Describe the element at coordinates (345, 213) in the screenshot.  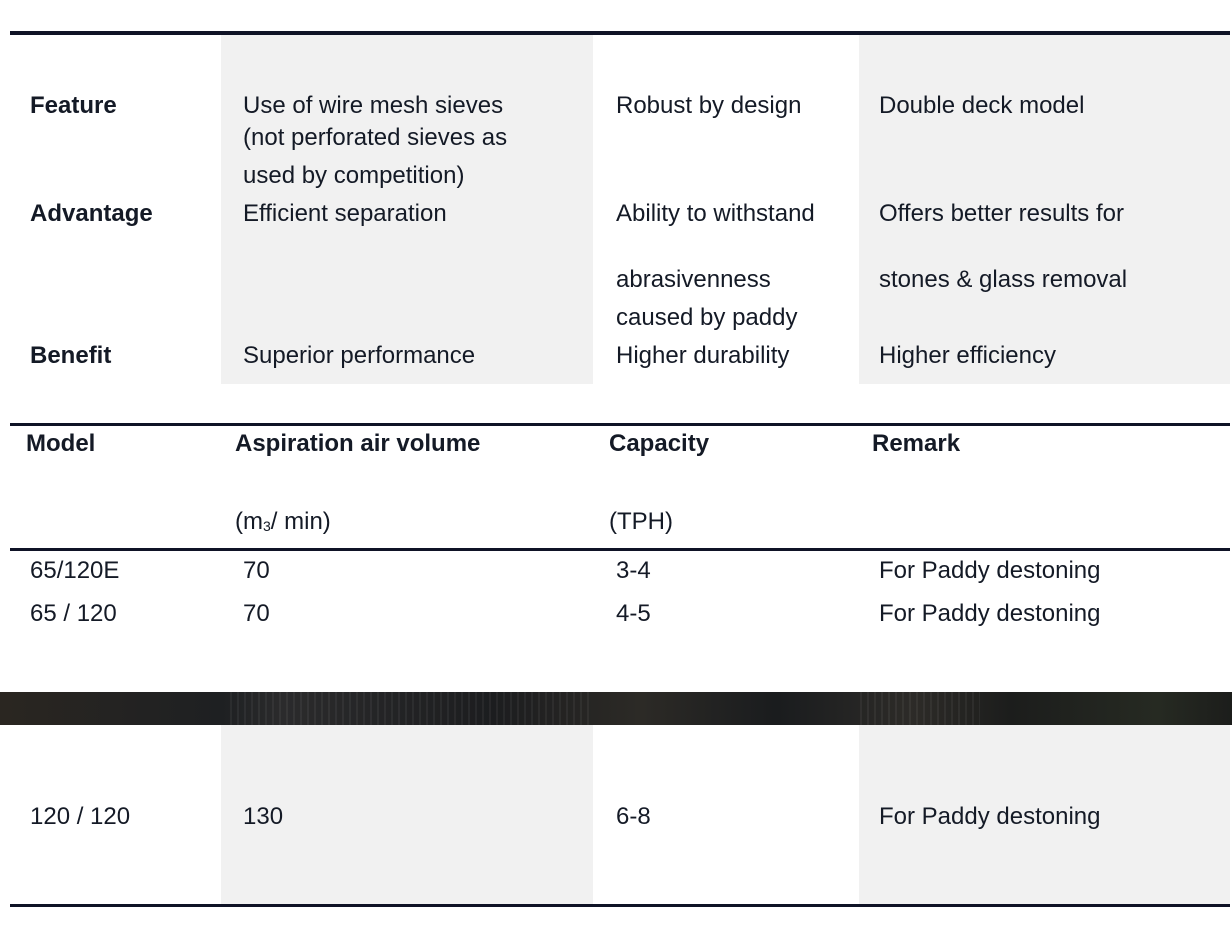
I see `advantage-cell-1: Efficient separation` at that location.